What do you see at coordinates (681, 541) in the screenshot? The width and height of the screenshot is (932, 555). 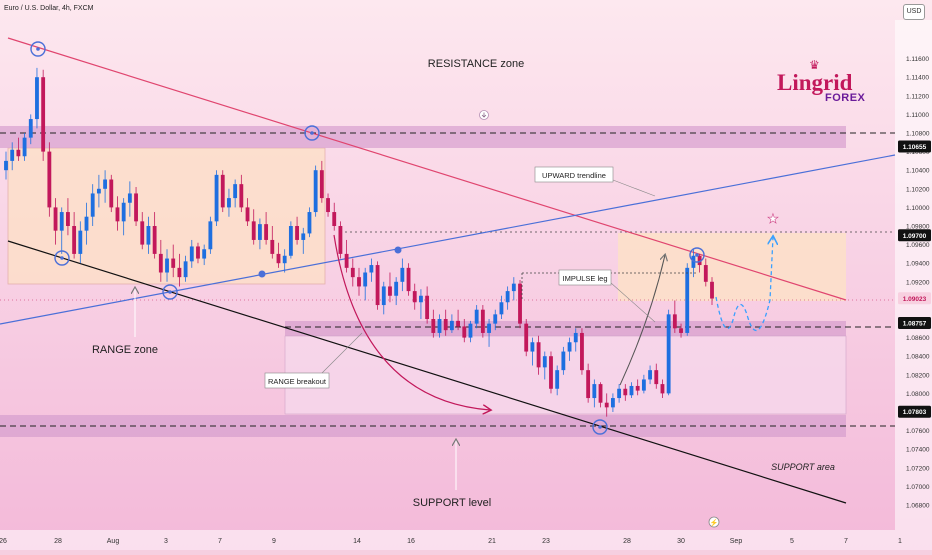 I see `time-tick-label: 30` at bounding box center [681, 541].